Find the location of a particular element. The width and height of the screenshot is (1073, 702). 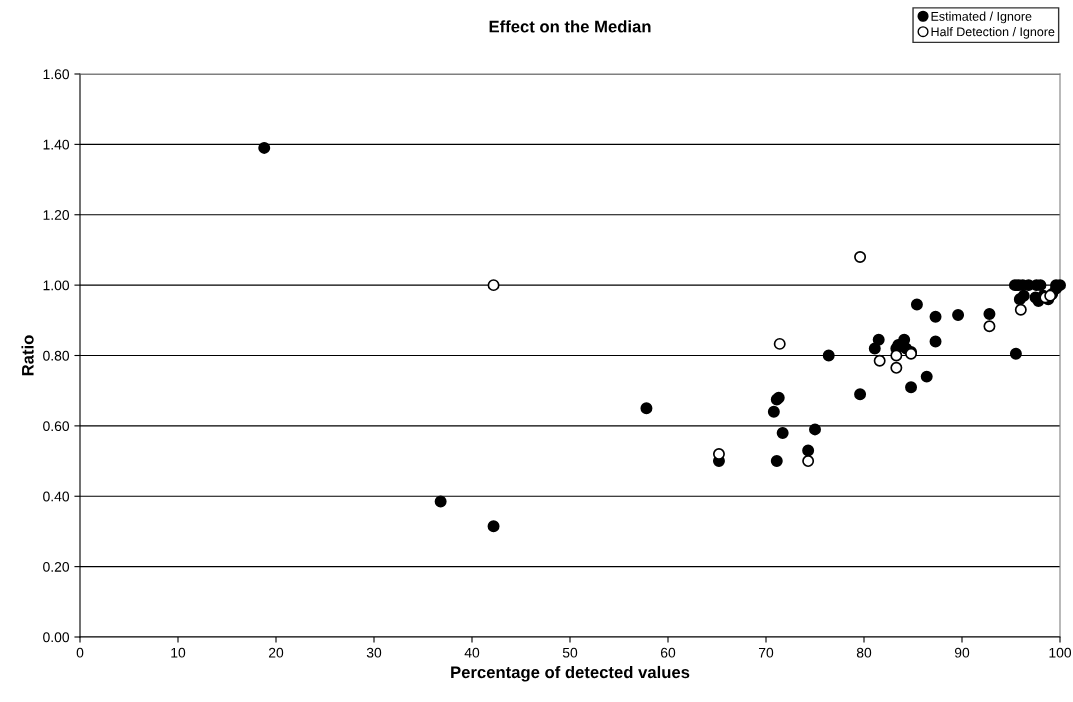

y-tick-label: 0.80 is located at coordinates (56, 355).